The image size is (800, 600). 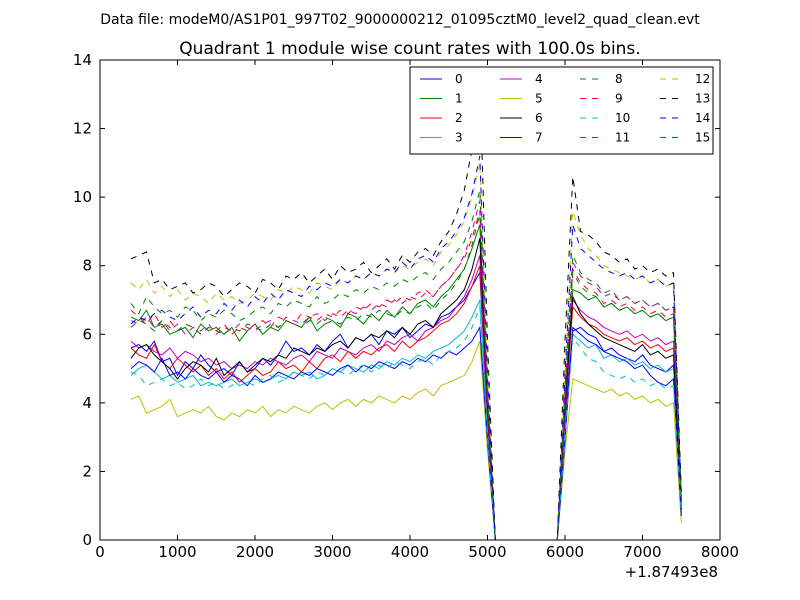 What do you see at coordinates (539, 138) in the screenshot?
I see `legend-label-7: 7` at bounding box center [539, 138].